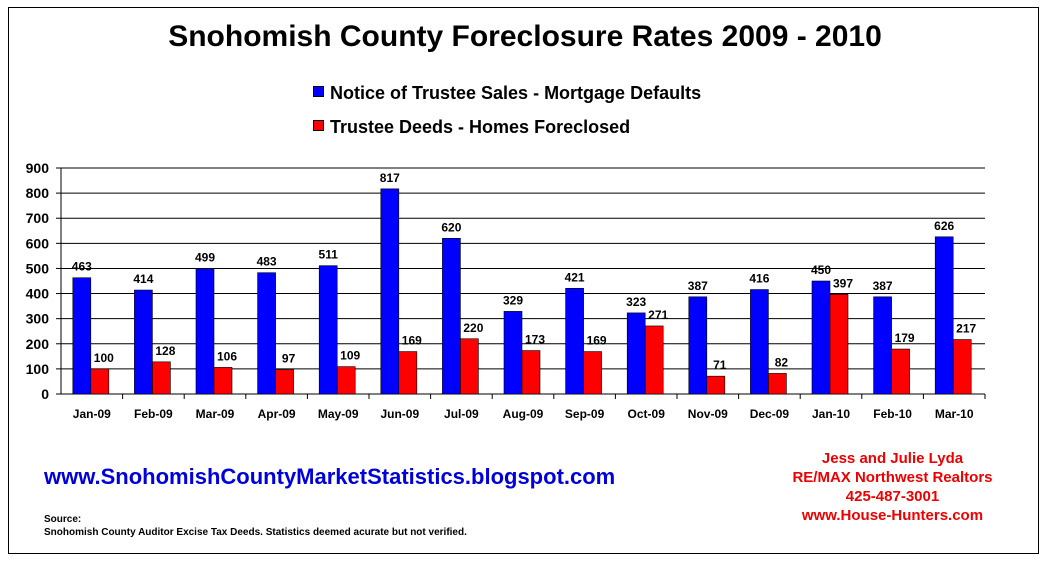  Describe the element at coordinates (944, 226) in the screenshot. I see `data-label-defaults: 626` at that location.